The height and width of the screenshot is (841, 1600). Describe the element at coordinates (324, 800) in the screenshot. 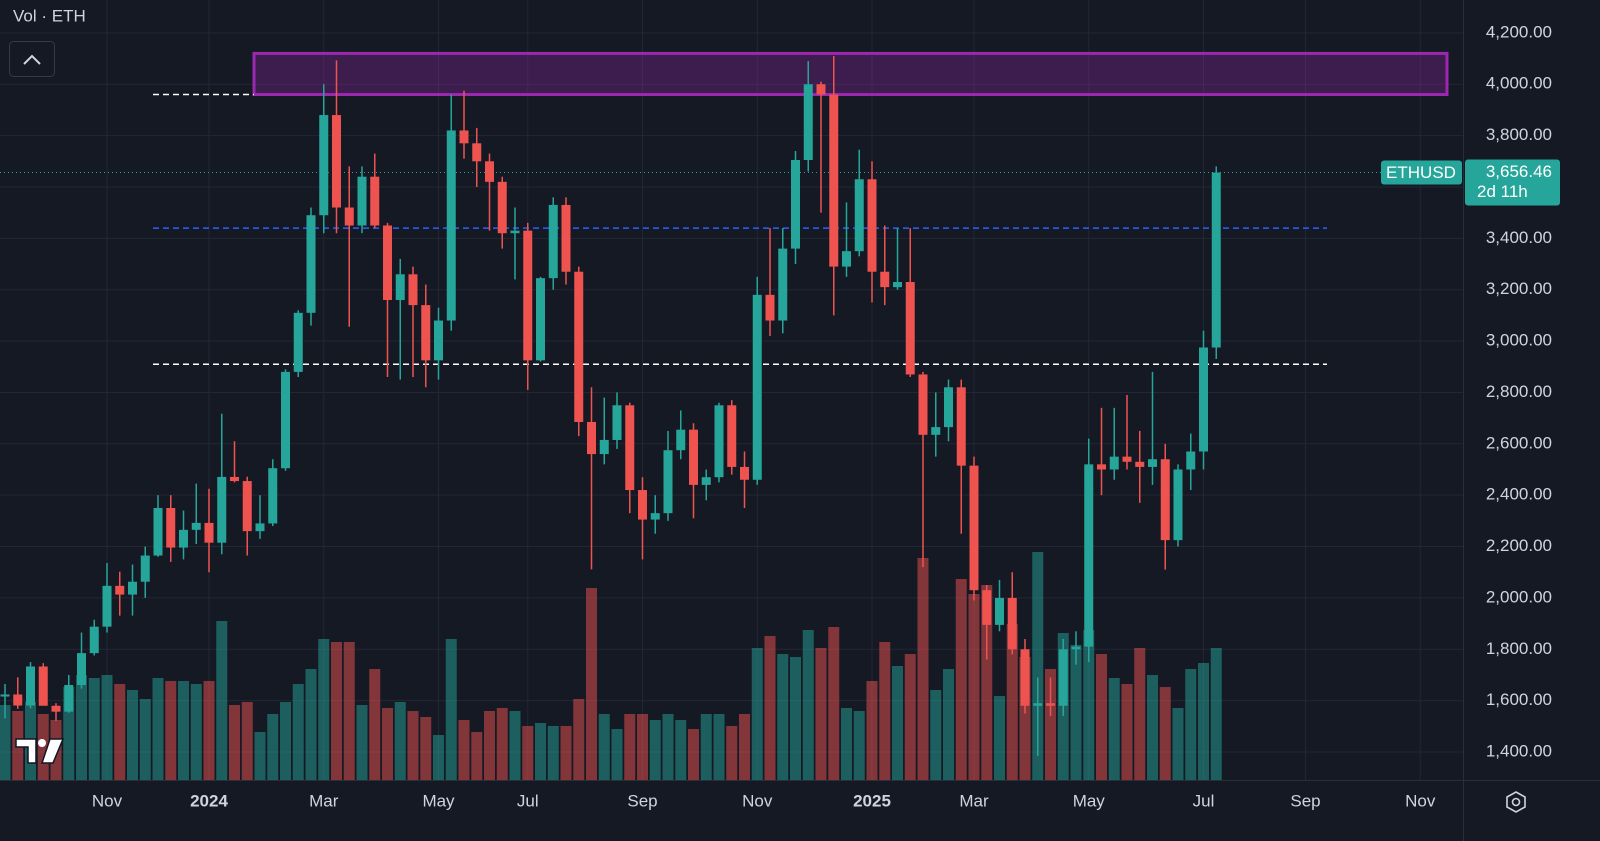

I see `x-tick-label: Mar` at that location.